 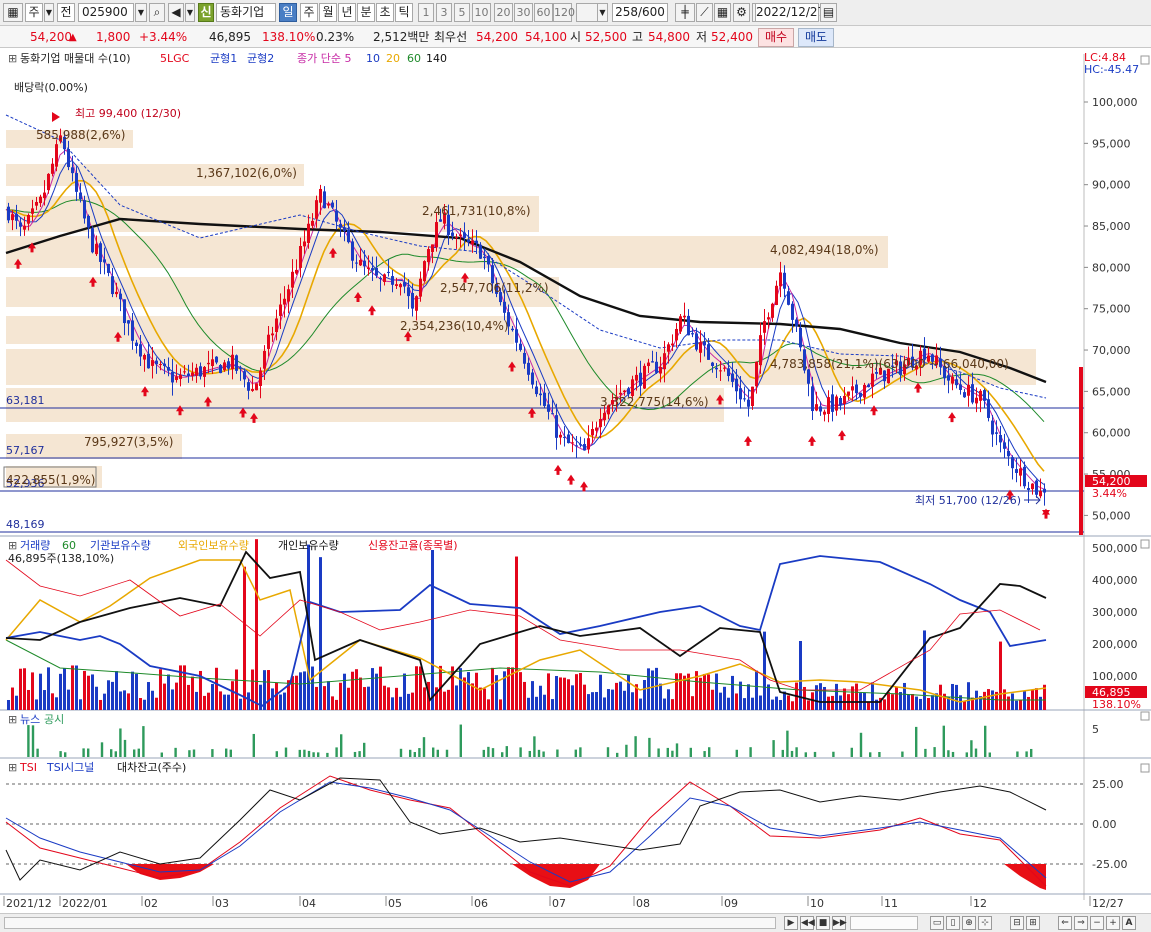 I want to click on calendar-icon: ▤, so click(x=828, y=12).